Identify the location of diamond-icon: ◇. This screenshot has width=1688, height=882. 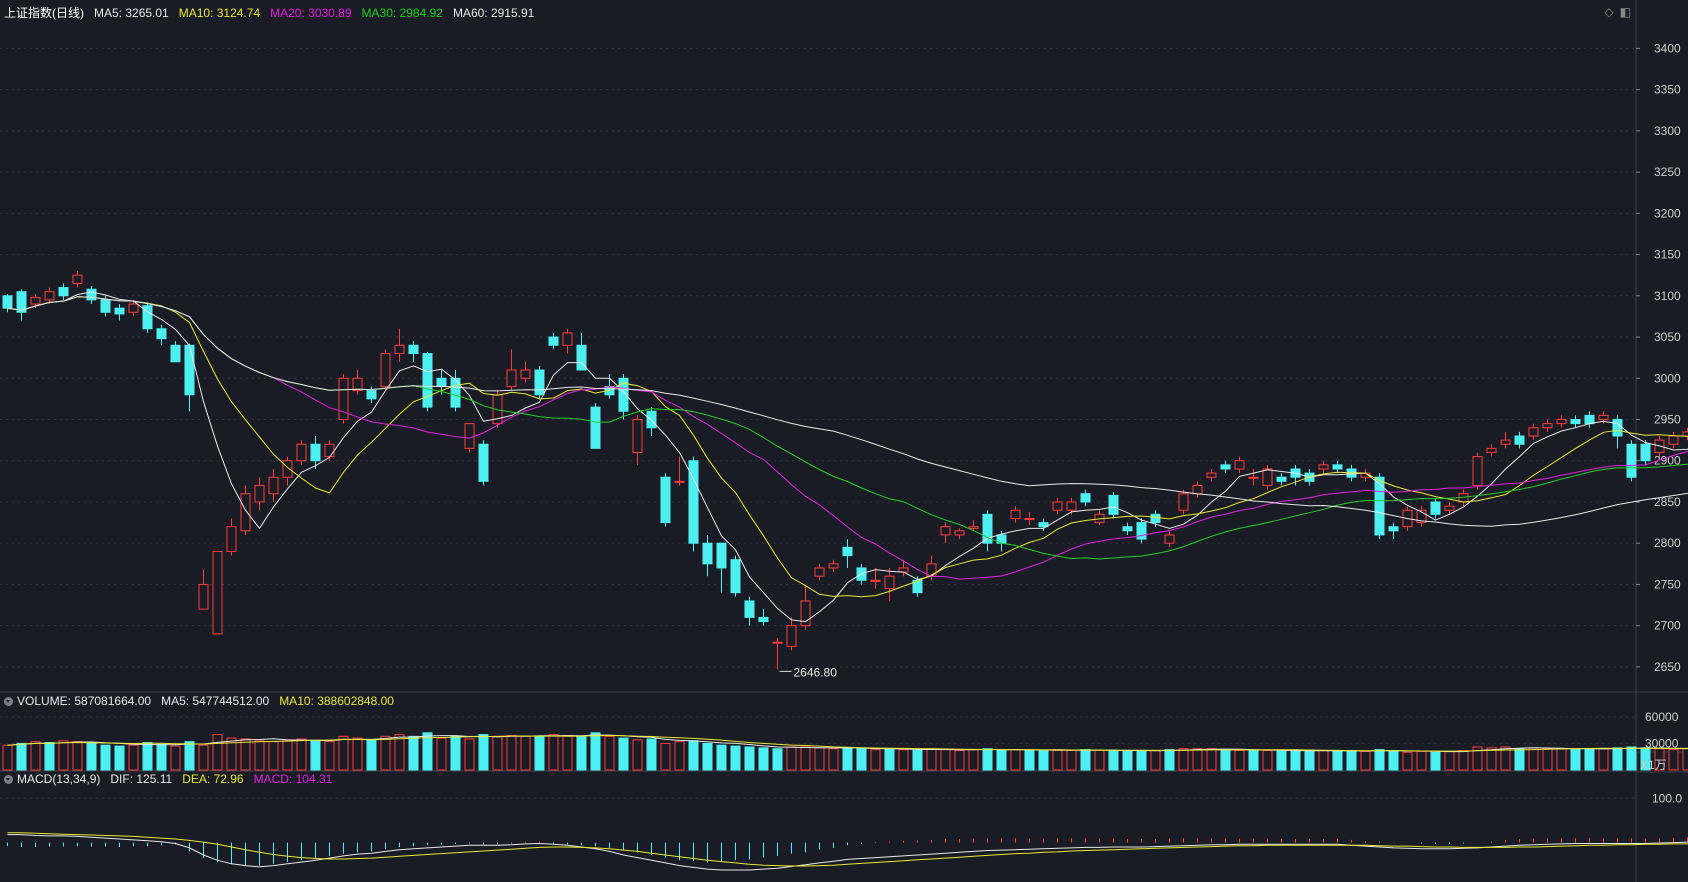
(1609, 12).